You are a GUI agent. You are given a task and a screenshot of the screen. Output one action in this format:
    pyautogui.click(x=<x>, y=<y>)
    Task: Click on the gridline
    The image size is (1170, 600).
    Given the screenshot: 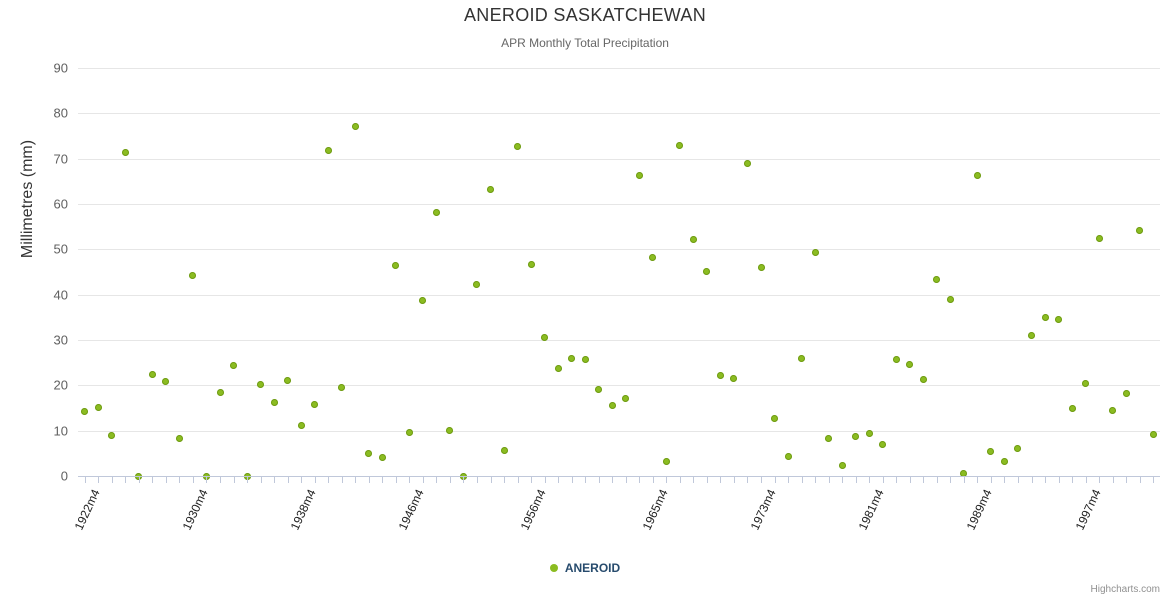 What is the action you would take?
    pyautogui.click(x=619, y=68)
    